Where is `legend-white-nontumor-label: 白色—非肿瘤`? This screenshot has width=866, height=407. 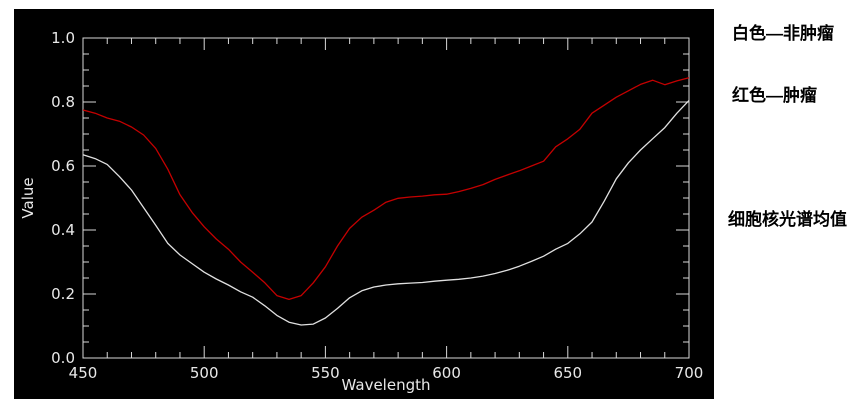 legend-white-nontumor-label: 白色—非肿瘤 is located at coordinates (783, 33).